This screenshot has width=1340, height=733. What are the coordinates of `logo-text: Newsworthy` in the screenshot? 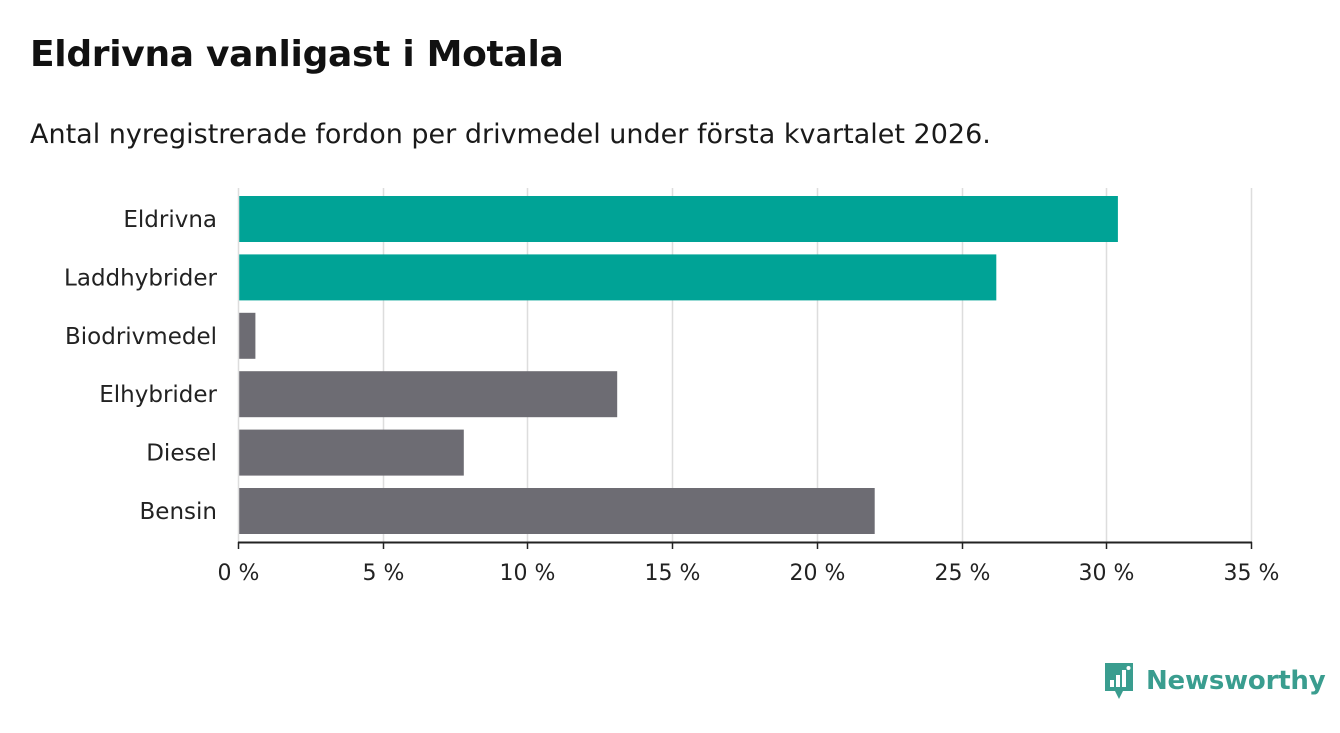 It's located at (1236, 681).